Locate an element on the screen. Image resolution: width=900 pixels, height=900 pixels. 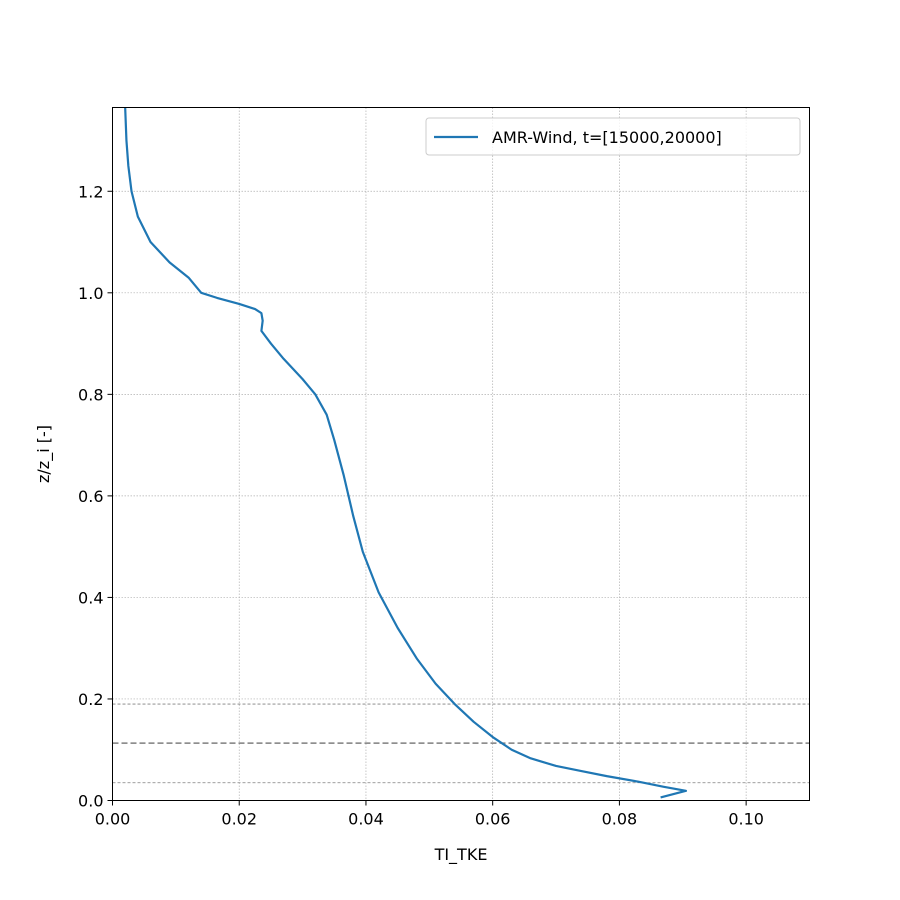
y-axis-ticks: 0.0 0.2 0.4 0.6 0.8 1.0 1.2 is located at coordinates (95, 496).